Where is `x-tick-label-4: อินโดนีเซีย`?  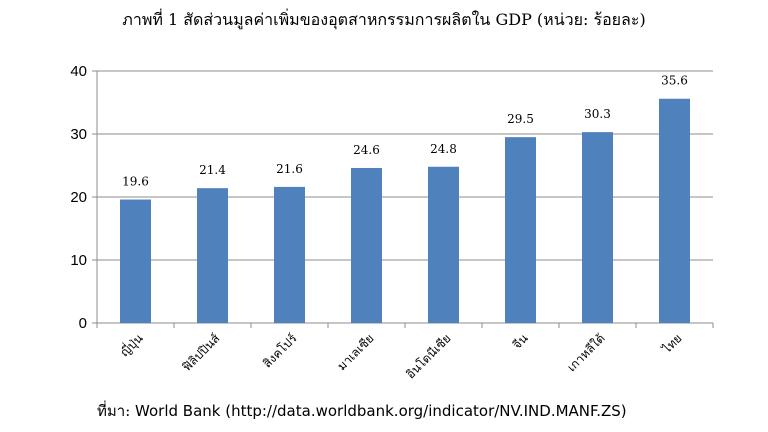 x-tick-label-4: อินโดนีเซีย is located at coordinates (428, 356).